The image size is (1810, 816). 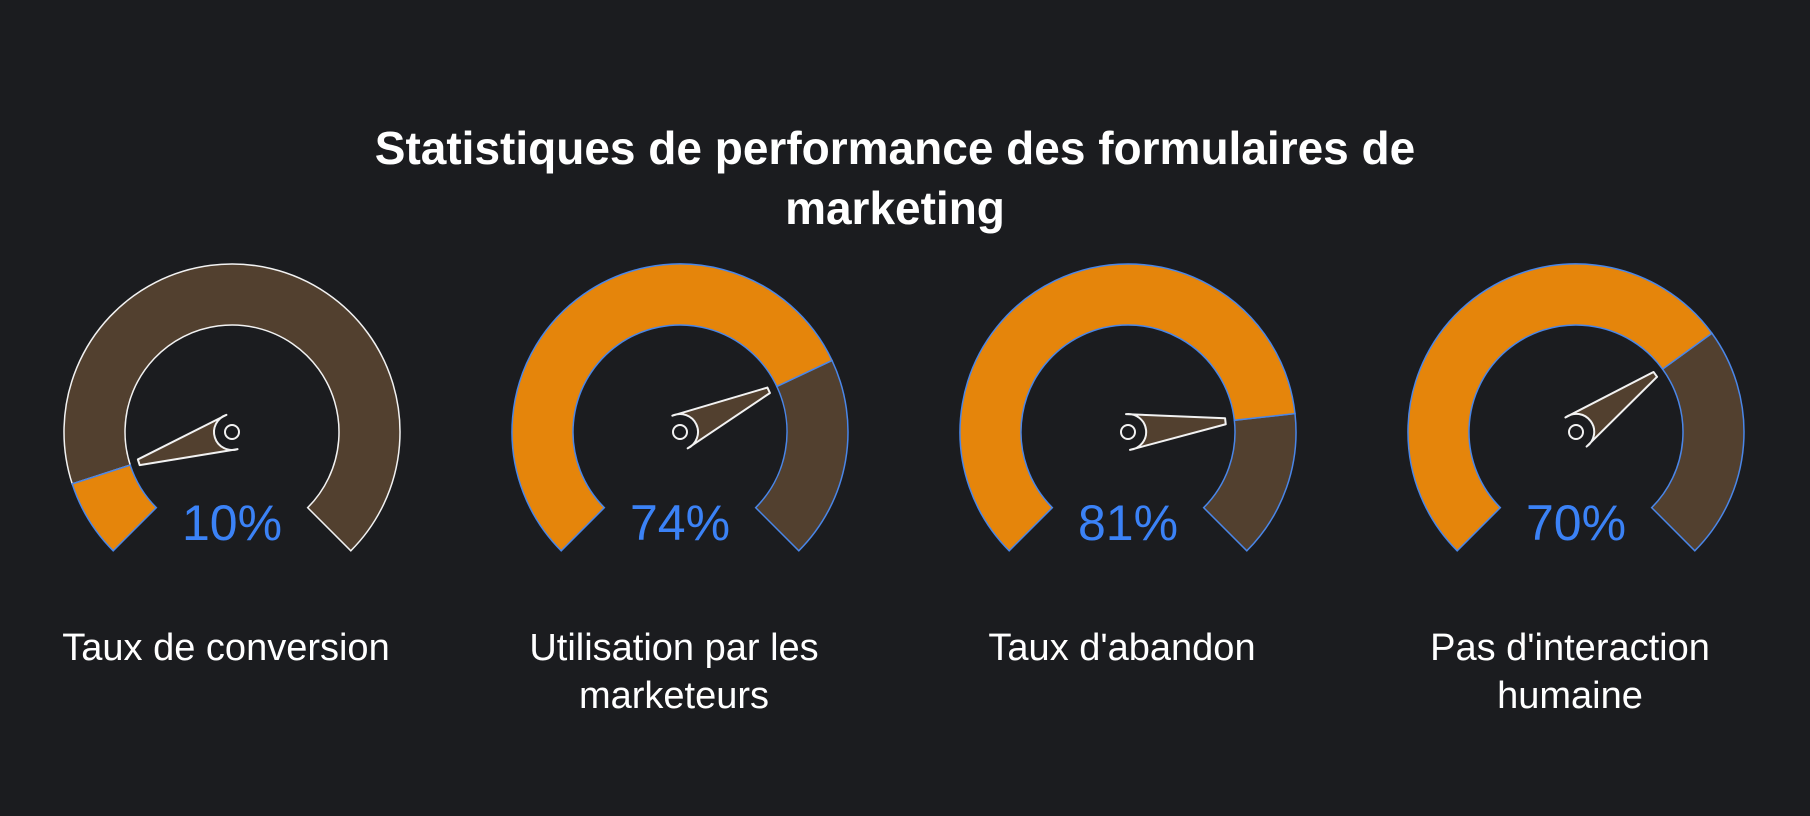 I want to click on gauge-3: 81% Taux d'abandon, so click(x=1128, y=466).